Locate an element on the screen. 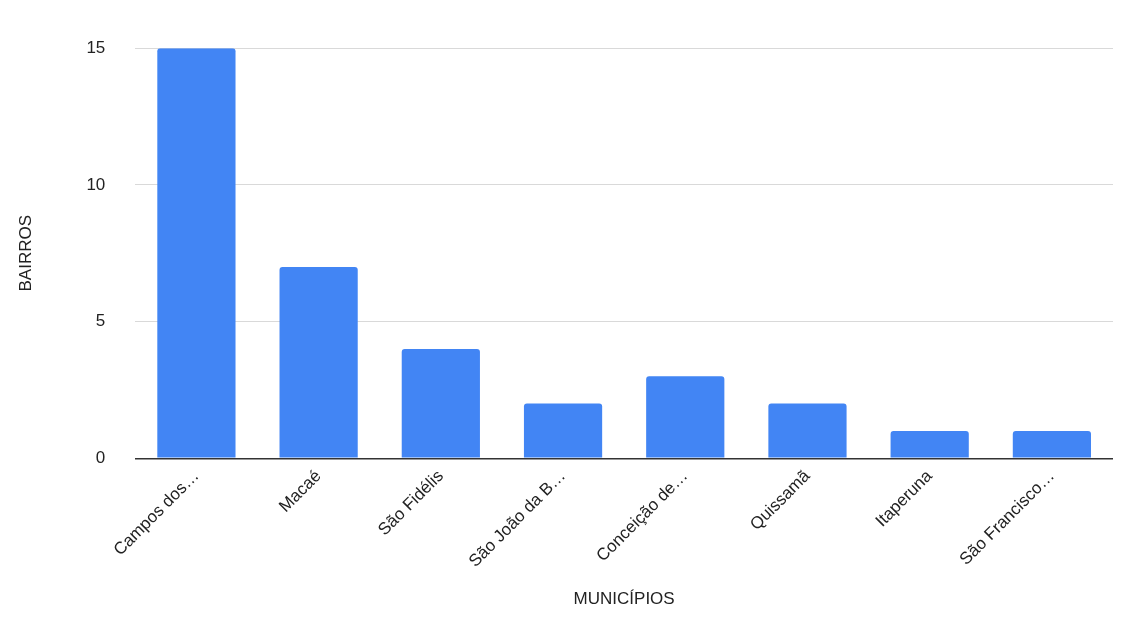 The image size is (1131, 622). x-axis-title: MUNICÍPIOS is located at coordinates (624, 599).